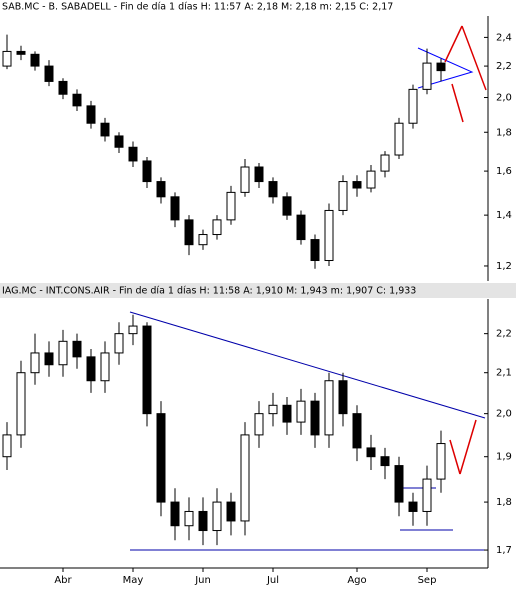 This screenshot has height=589, width=516. What do you see at coordinates (202, 580) in the screenshot?
I see `x-tick-label: Jun` at bounding box center [202, 580].